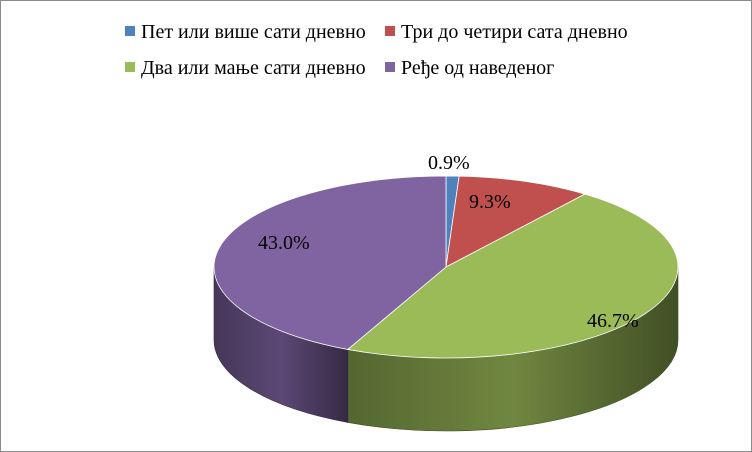  I want to click on legend-item-0: Пет или више сати дневно, so click(245, 32).